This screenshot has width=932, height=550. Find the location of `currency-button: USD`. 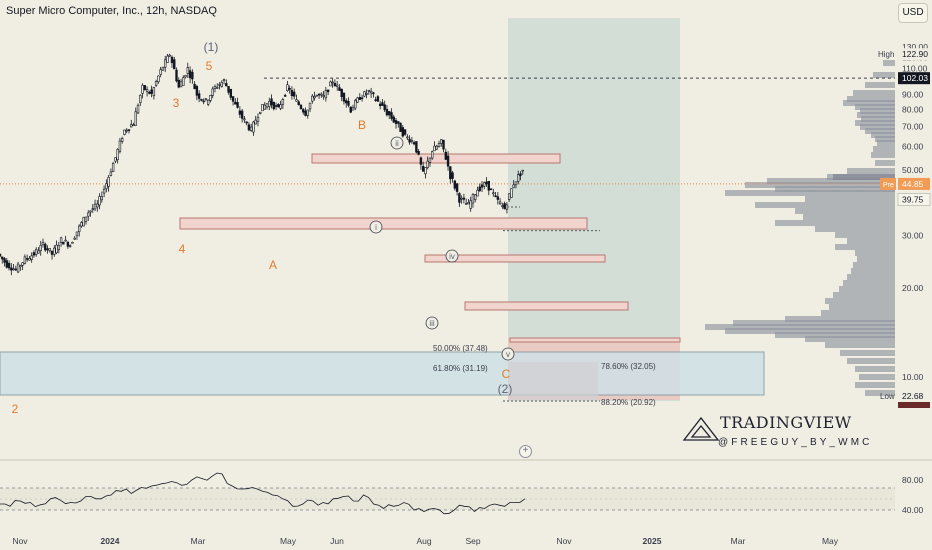

currency-button: USD is located at coordinates (913, 13).